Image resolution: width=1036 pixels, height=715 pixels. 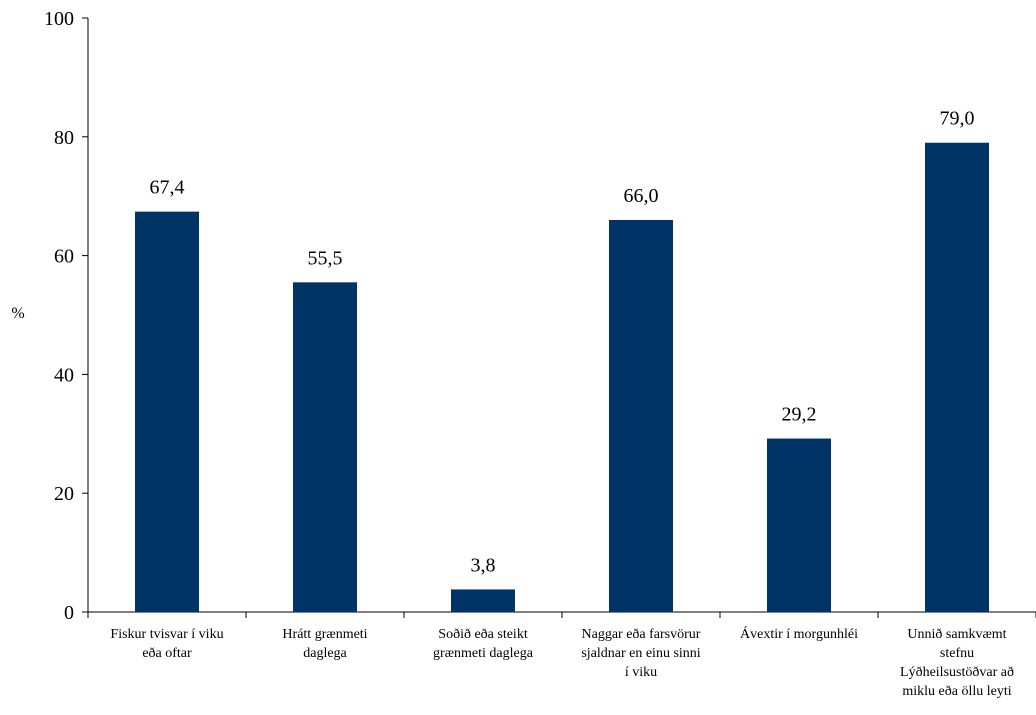 What do you see at coordinates (324, 634) in the screenshot?
I see `category-label-line: Hrátt grænmeti` at bounding box center [324, 634].